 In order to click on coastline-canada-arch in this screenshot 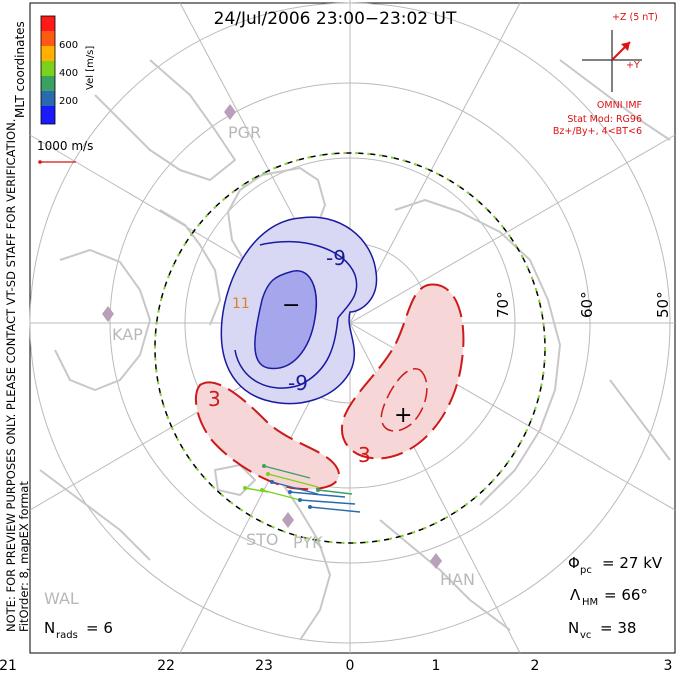, I will do `click(190, 267)`.